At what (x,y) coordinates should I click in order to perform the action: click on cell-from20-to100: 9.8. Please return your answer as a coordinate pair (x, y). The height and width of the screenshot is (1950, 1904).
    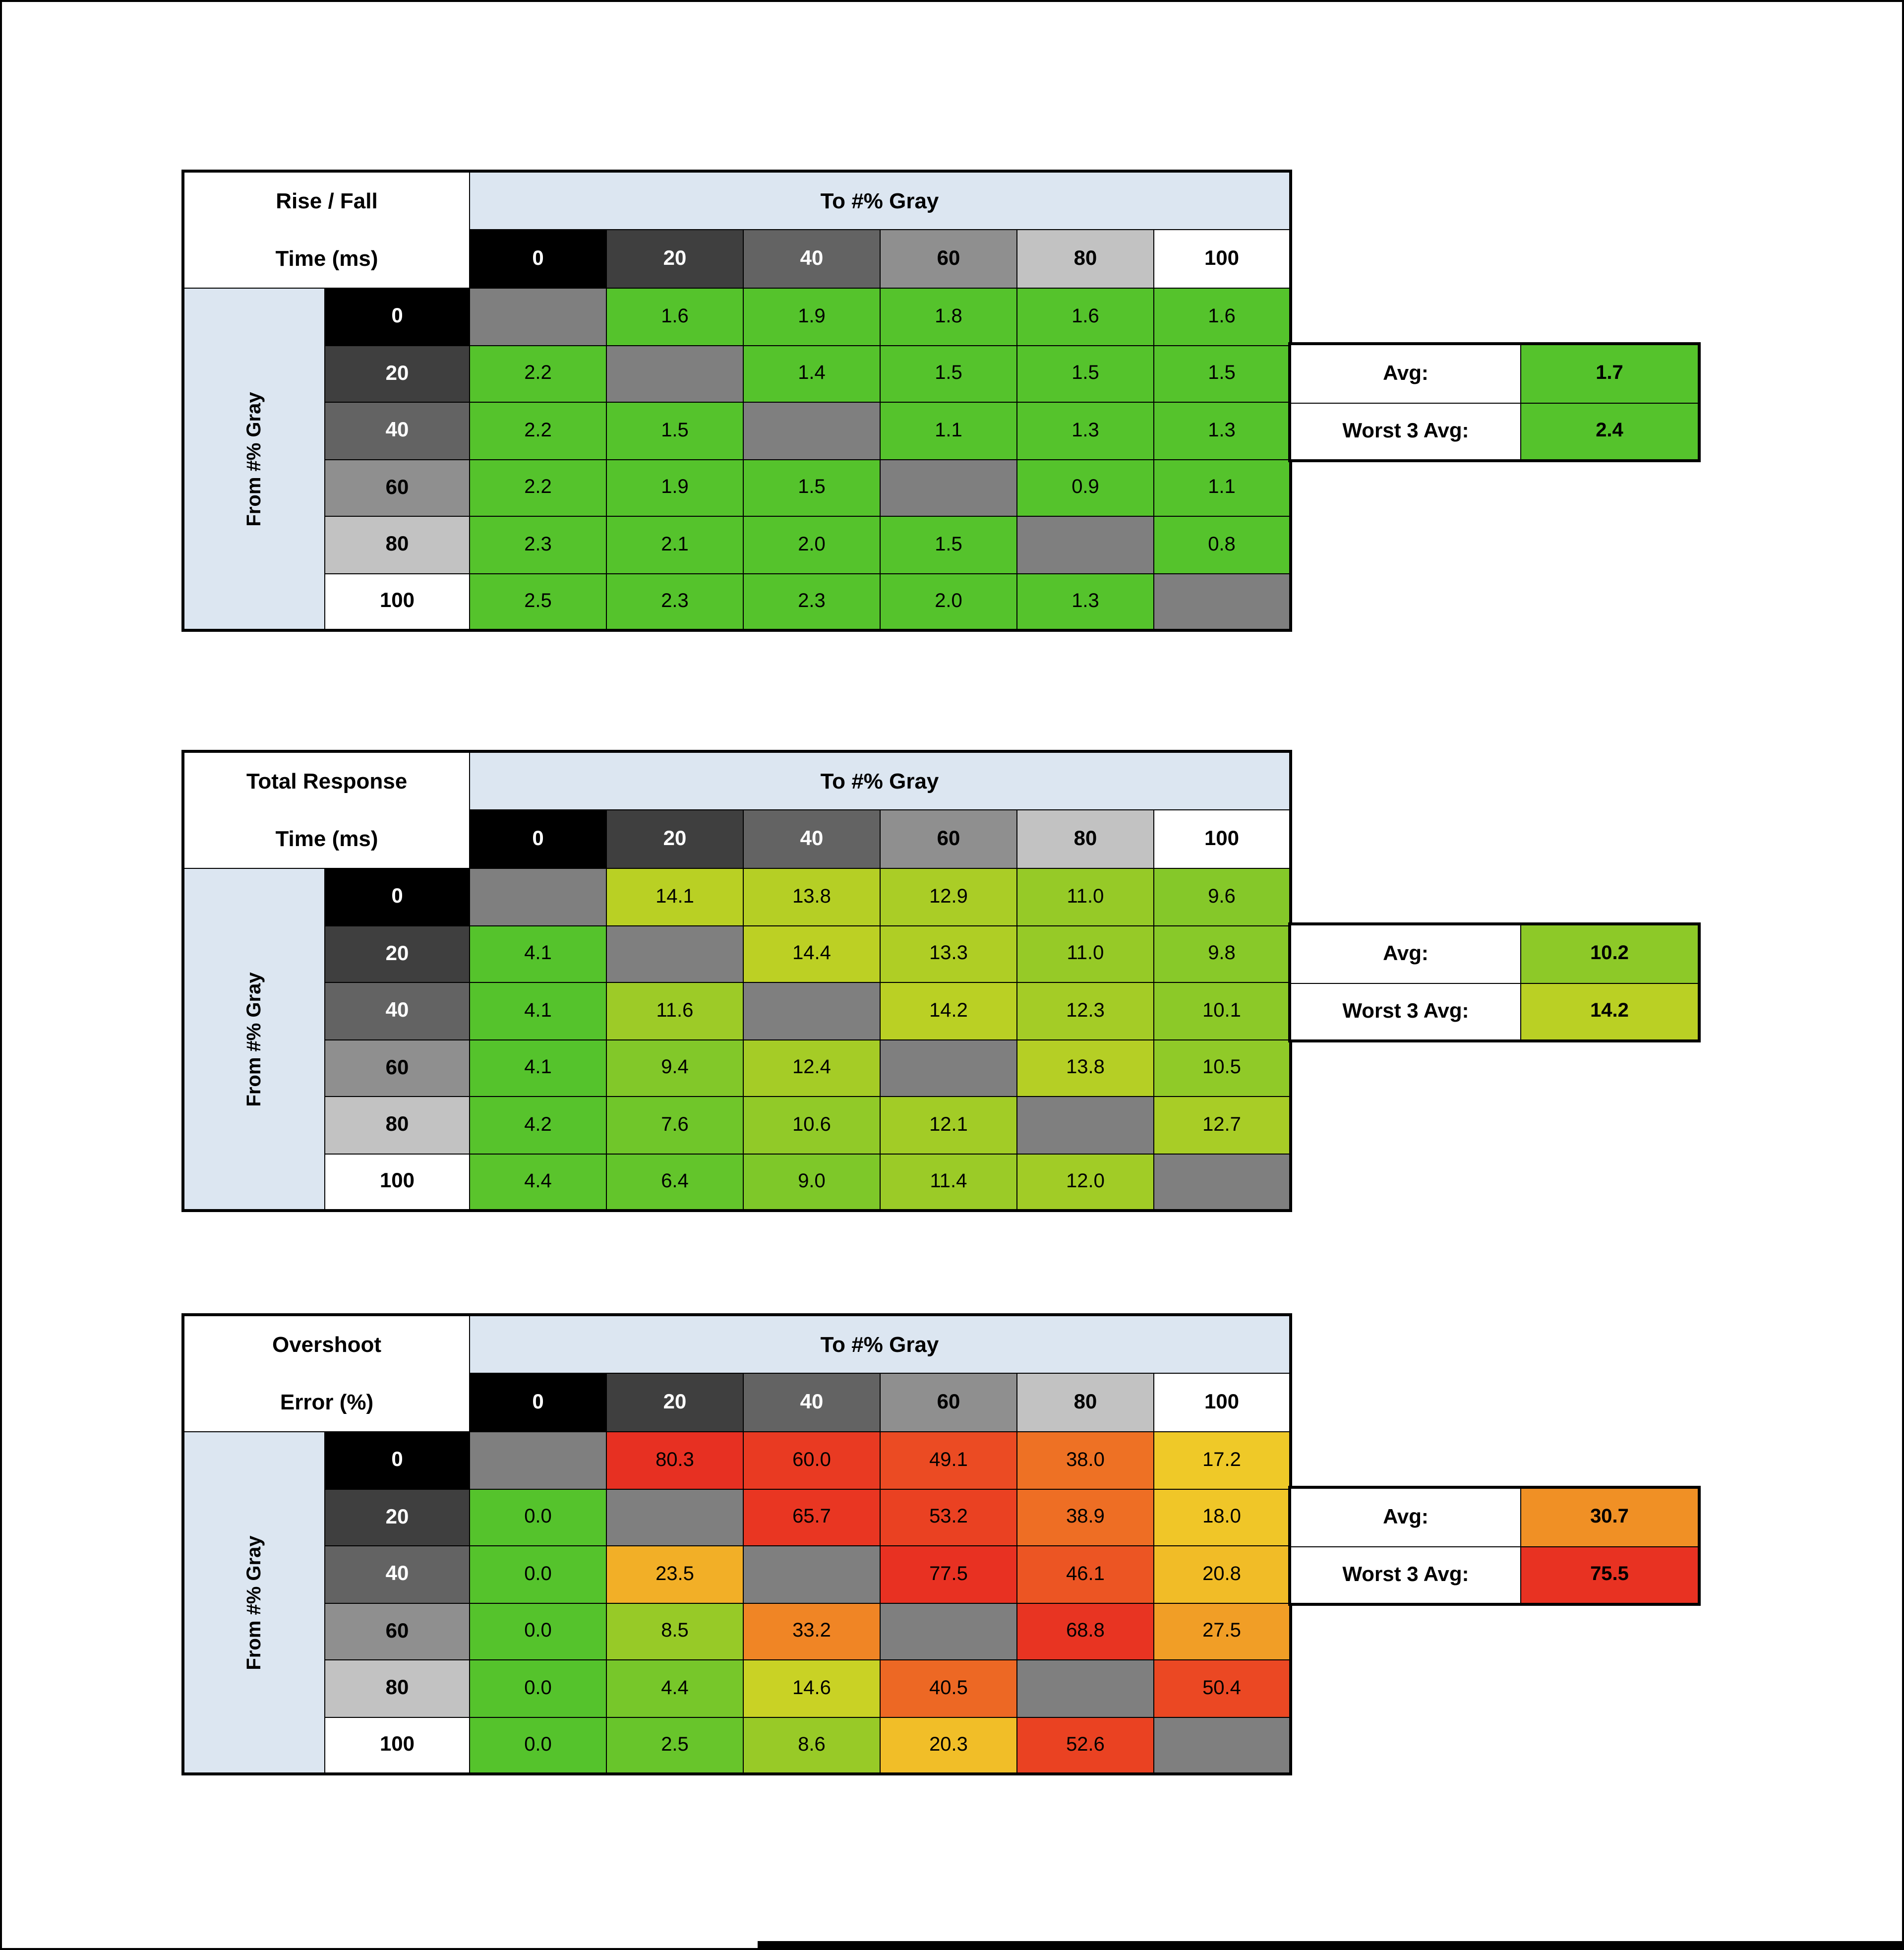
    Looking at the image, I should click on (1222, 954).